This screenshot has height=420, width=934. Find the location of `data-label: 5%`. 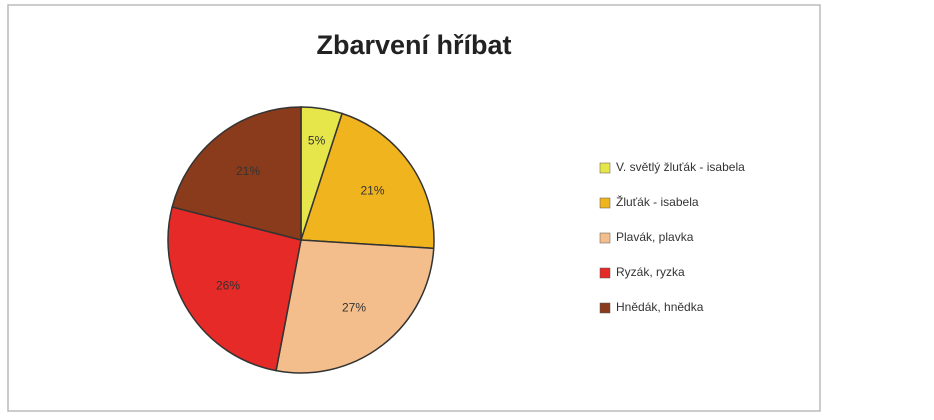

data-label: 5% is located at coordinates (317, 141).